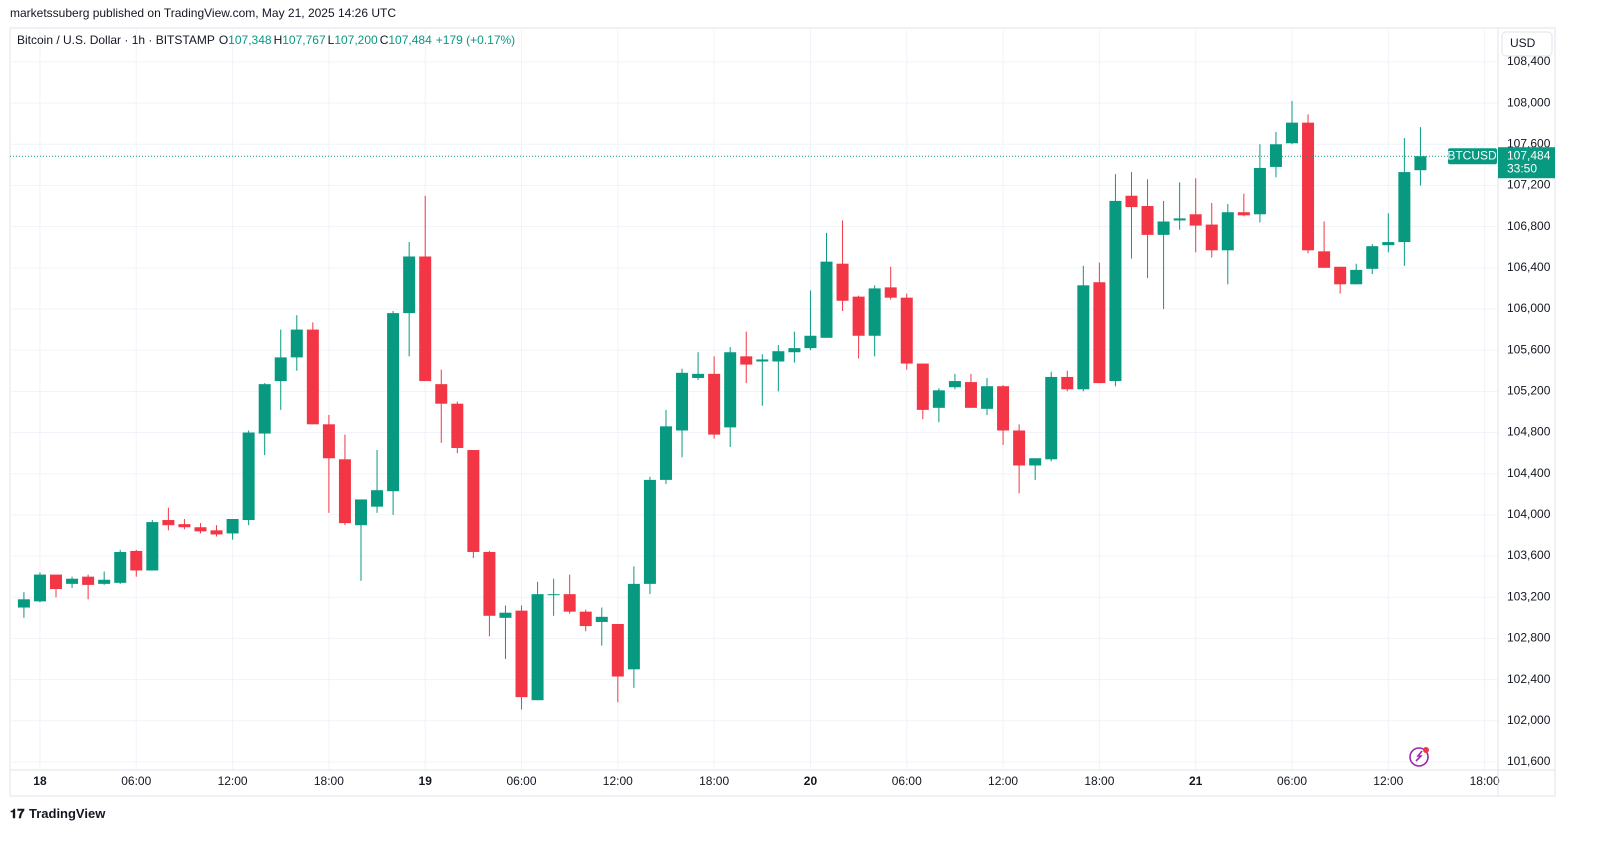  Describe the element at coordinates (811, 781) in the screenshot. I see `x-tick-label: 20` at that location.